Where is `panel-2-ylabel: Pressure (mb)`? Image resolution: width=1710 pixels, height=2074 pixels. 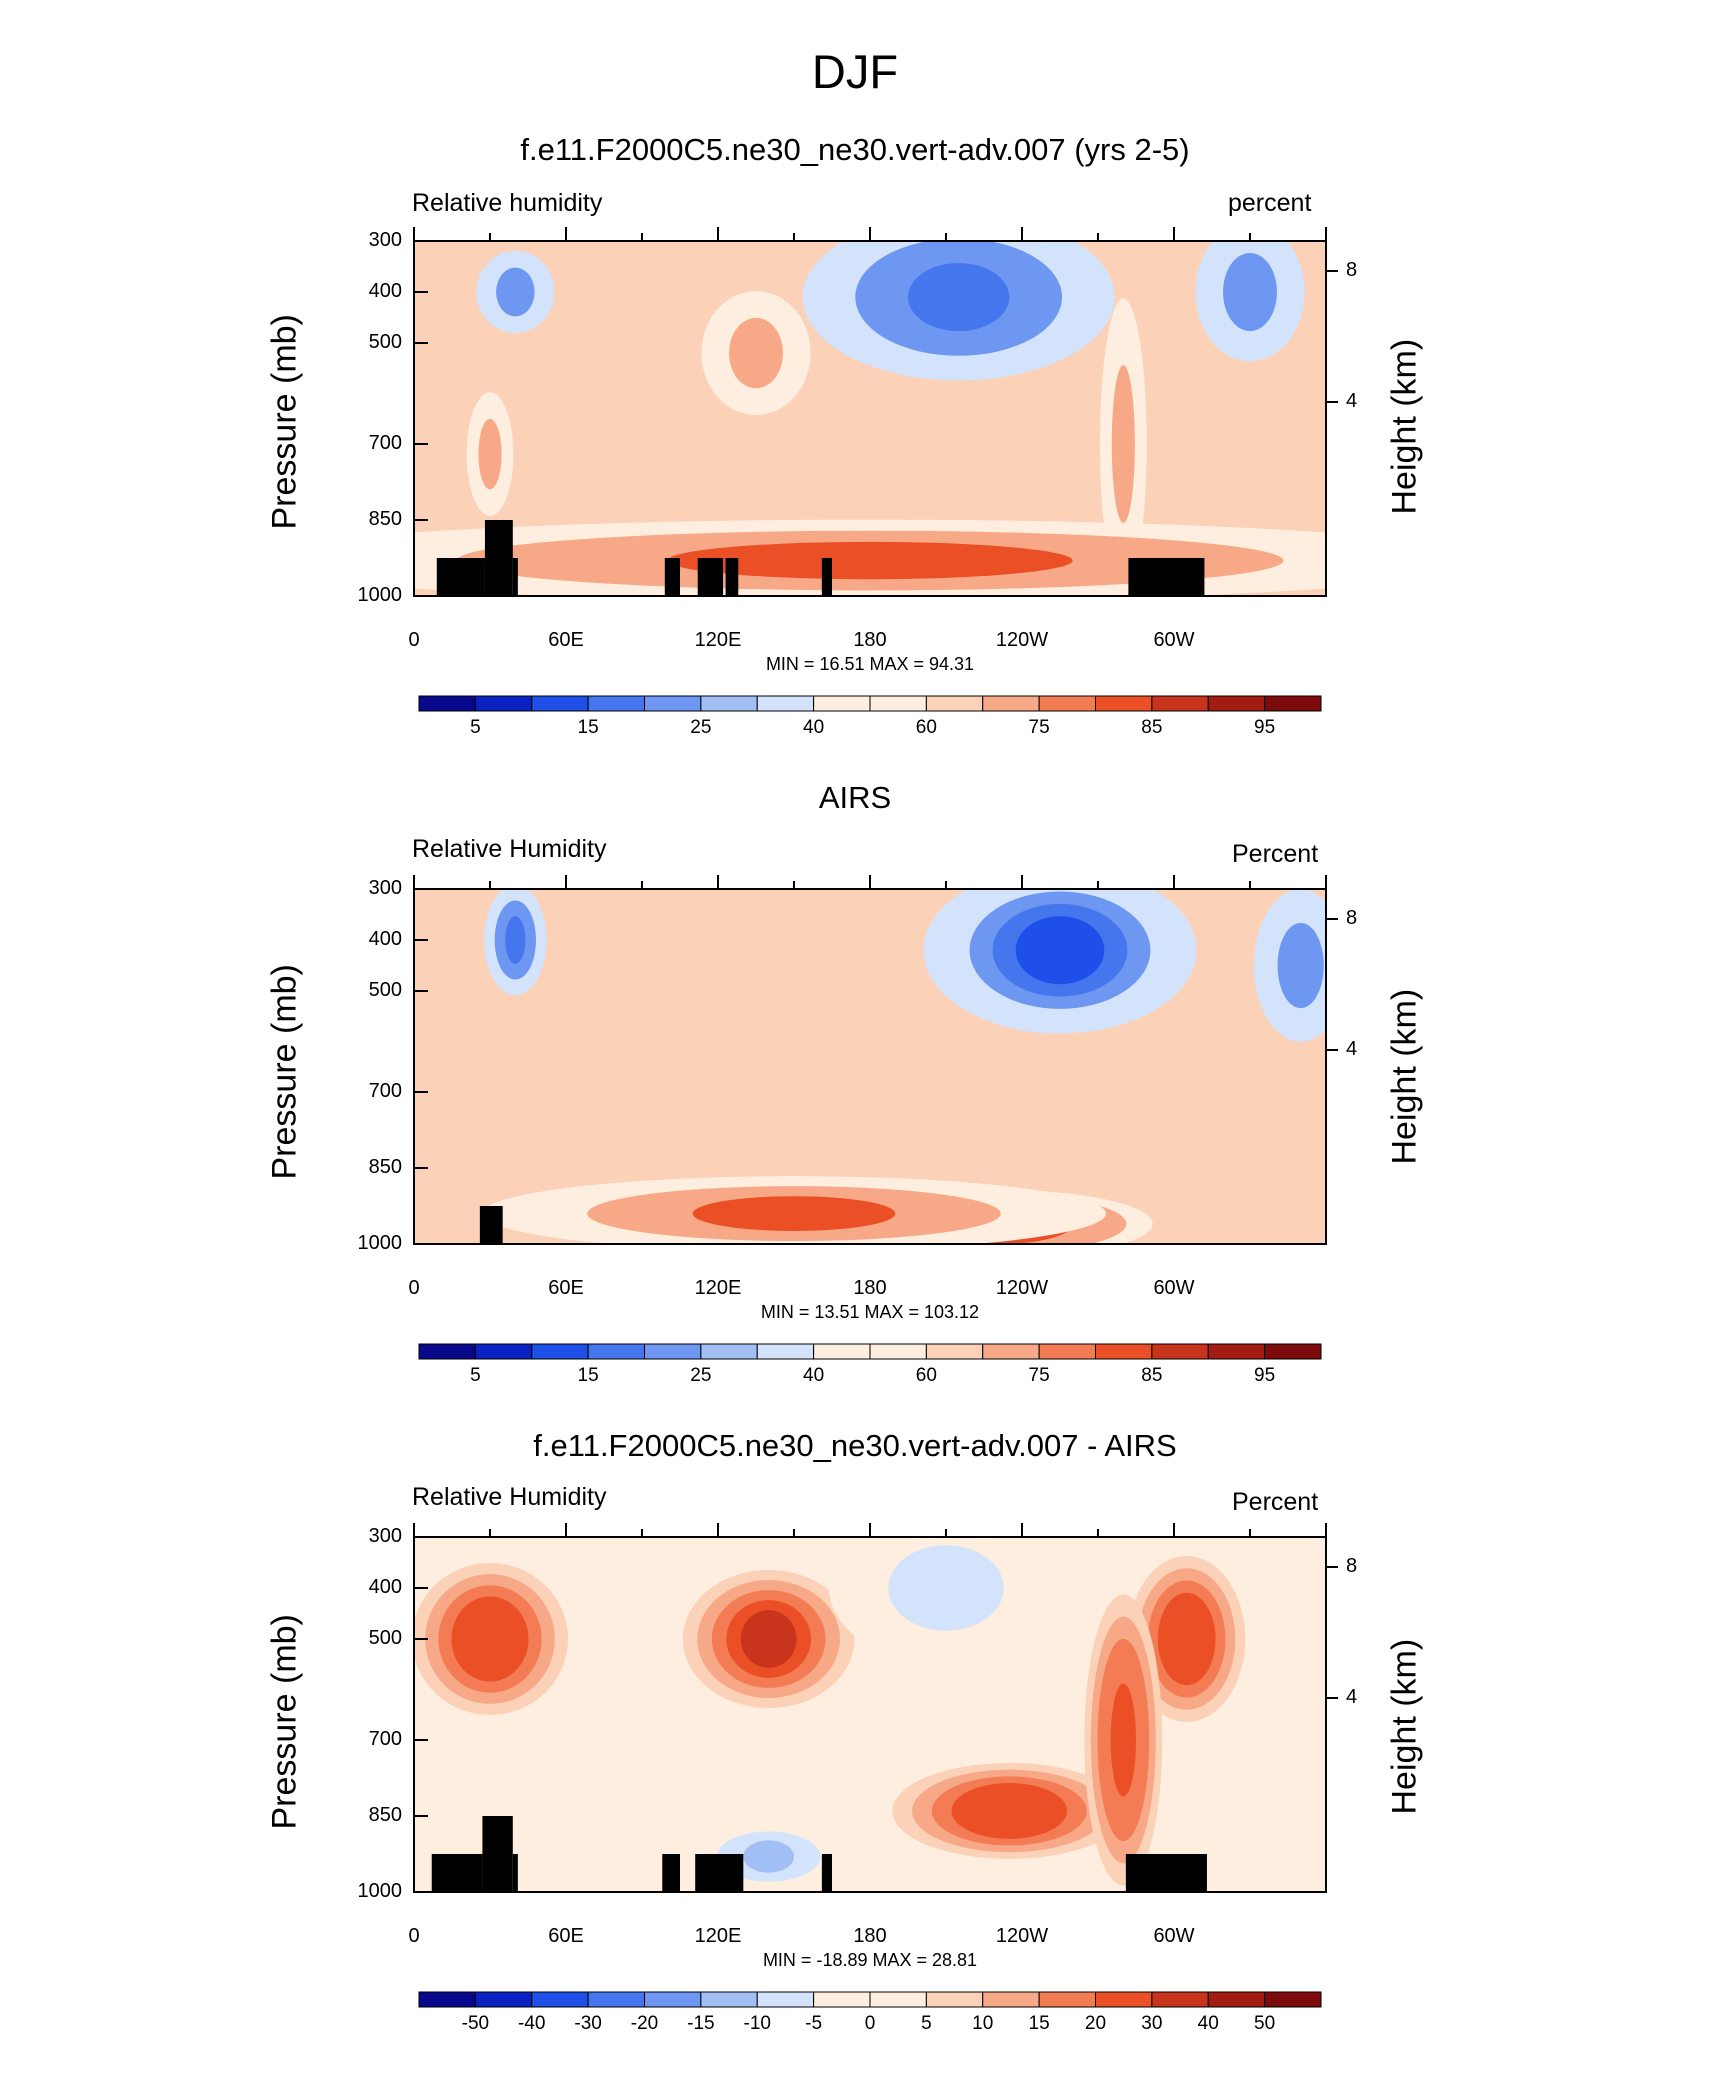 panel-2-ylabel: Pressure (mb) is located at coordinates (284, 1072).